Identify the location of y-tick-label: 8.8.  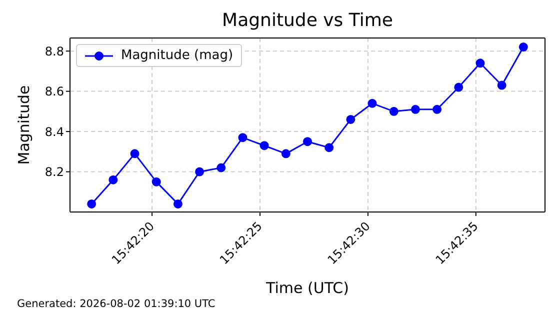
(54, 51).